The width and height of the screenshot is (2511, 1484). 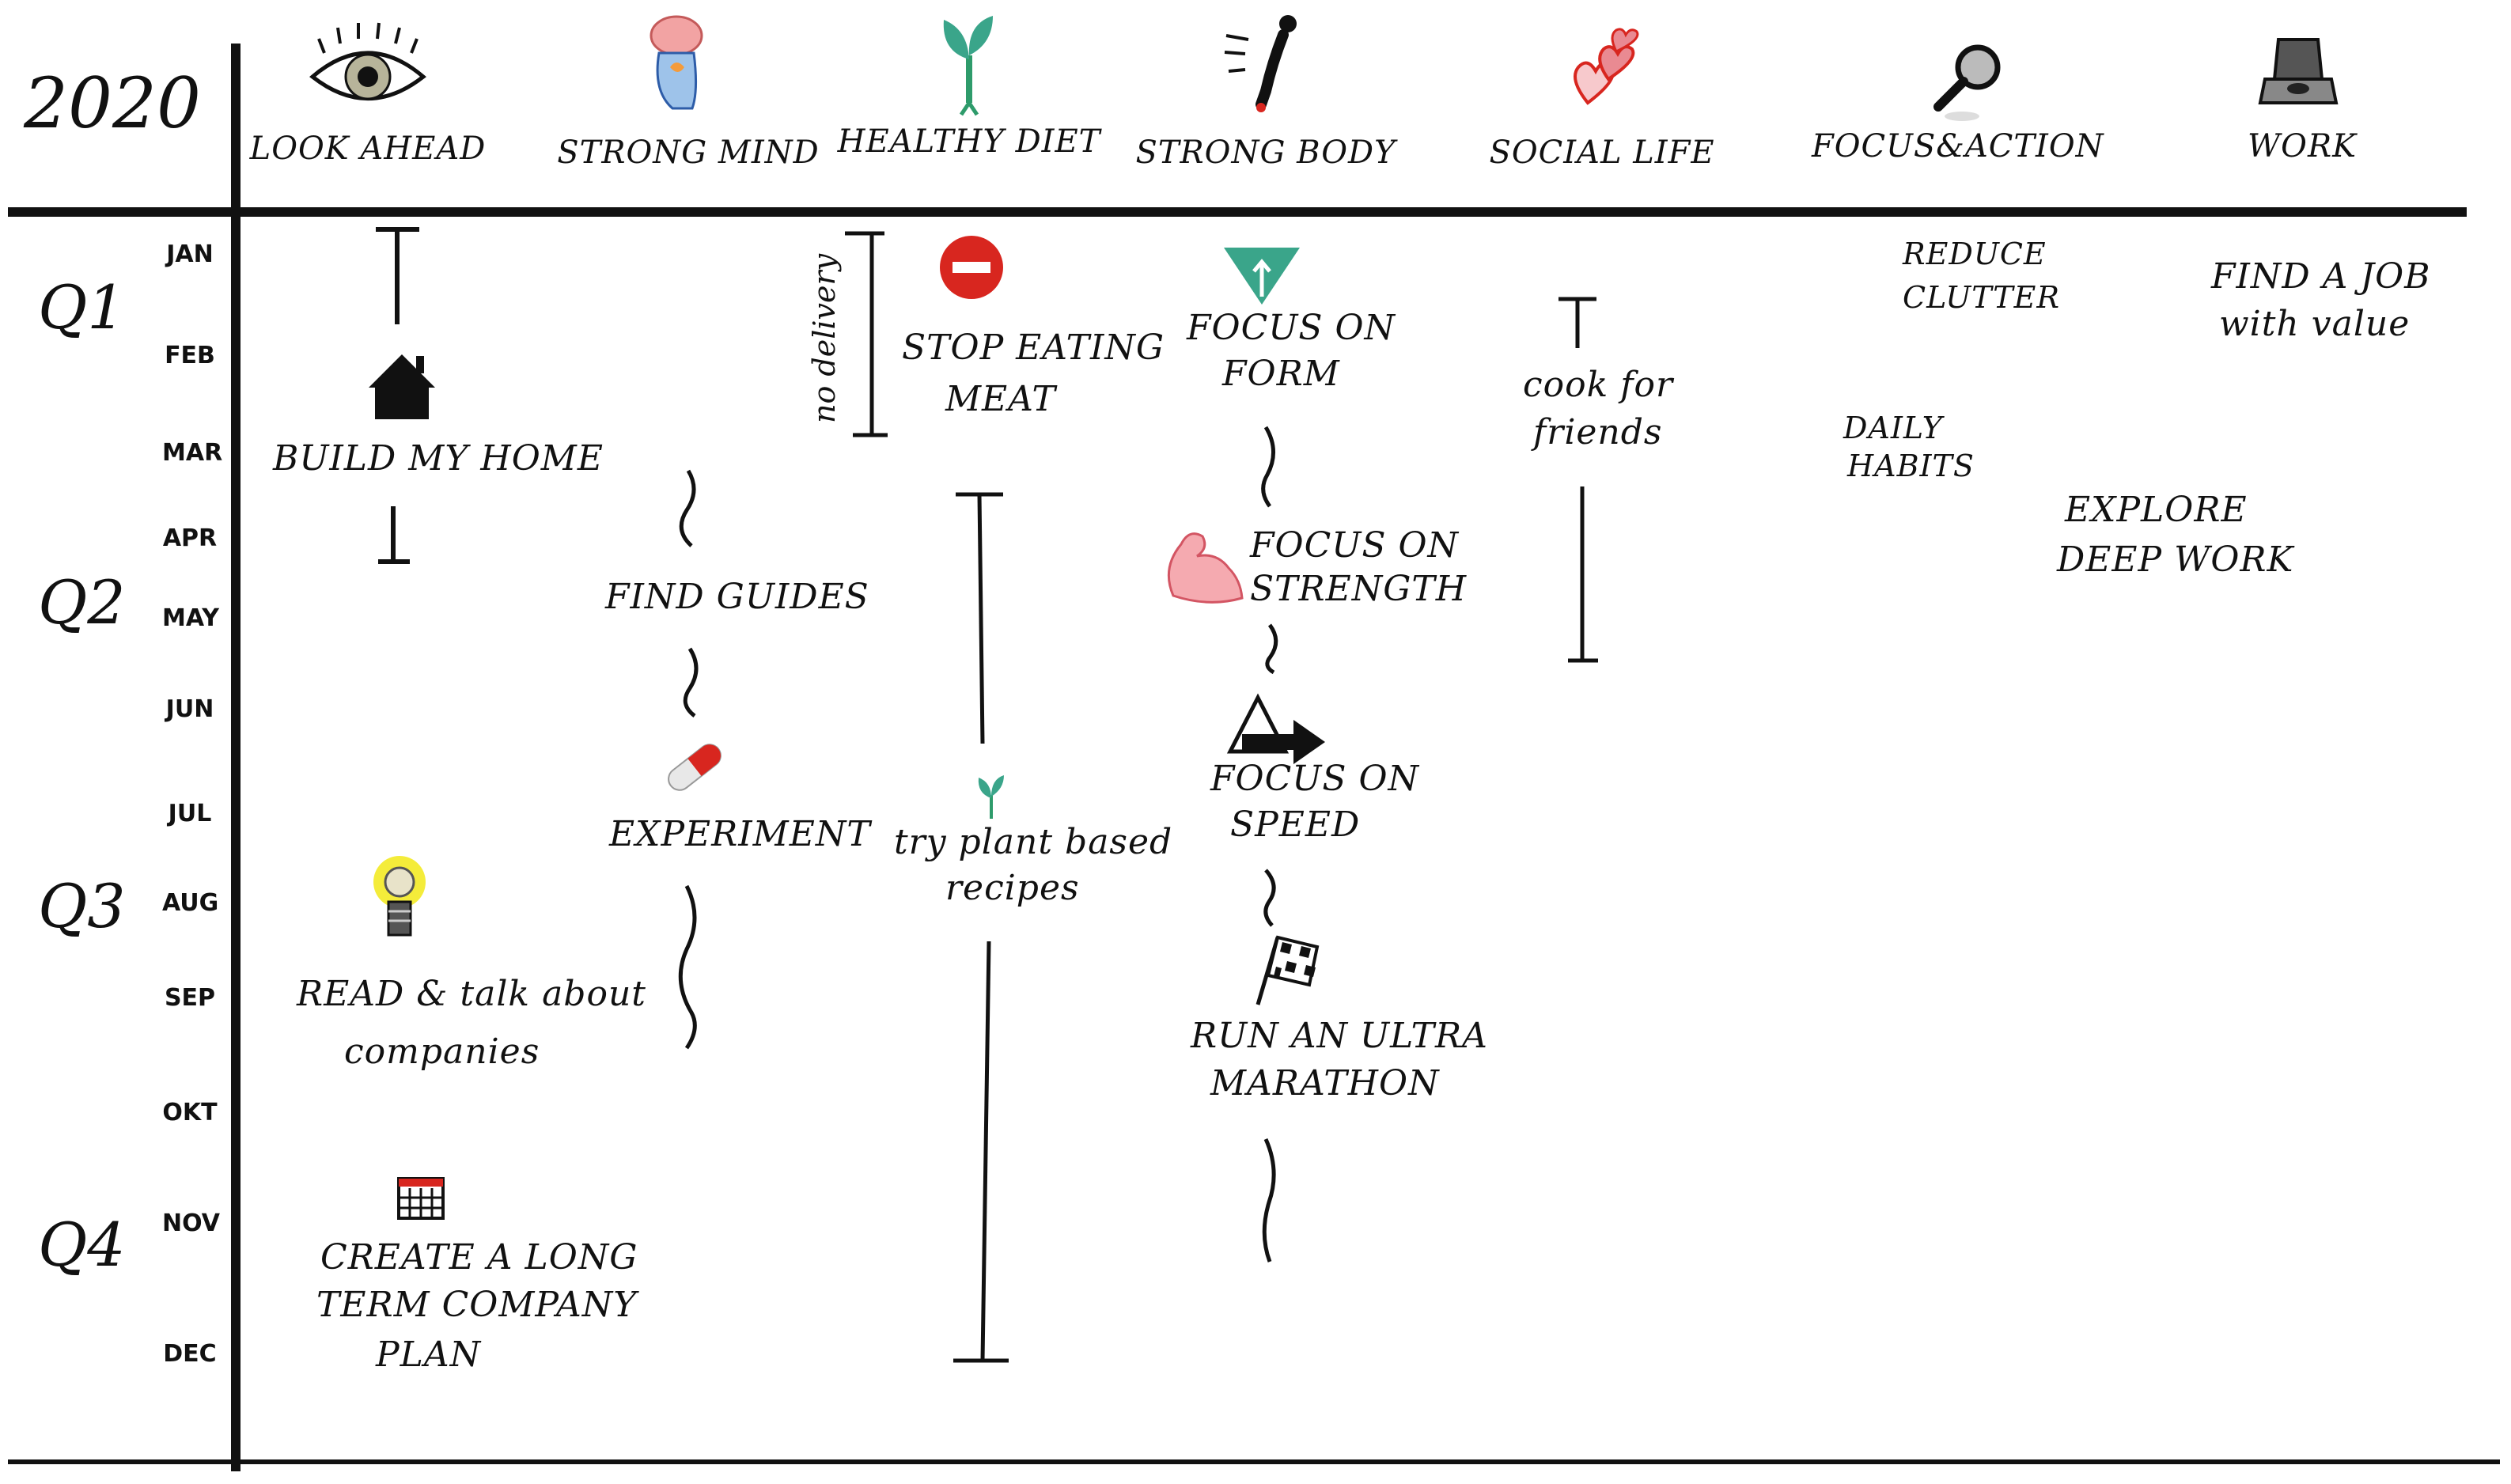 What do you see at coordinates (1598, 385) in the screenshot?
I see `item-cook-line1: cook for` at bounding box center [1598, 385].